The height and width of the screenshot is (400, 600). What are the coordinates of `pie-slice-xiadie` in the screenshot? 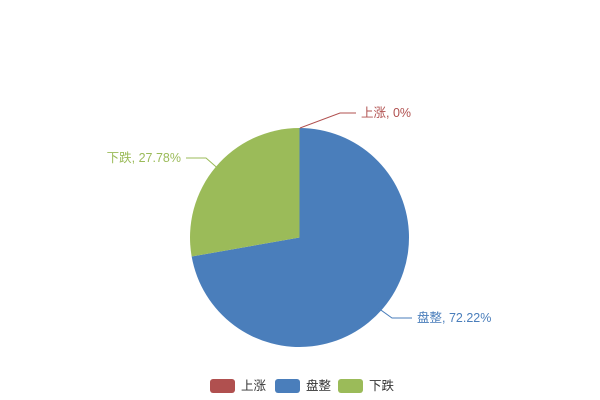 It's located at (245, 192).